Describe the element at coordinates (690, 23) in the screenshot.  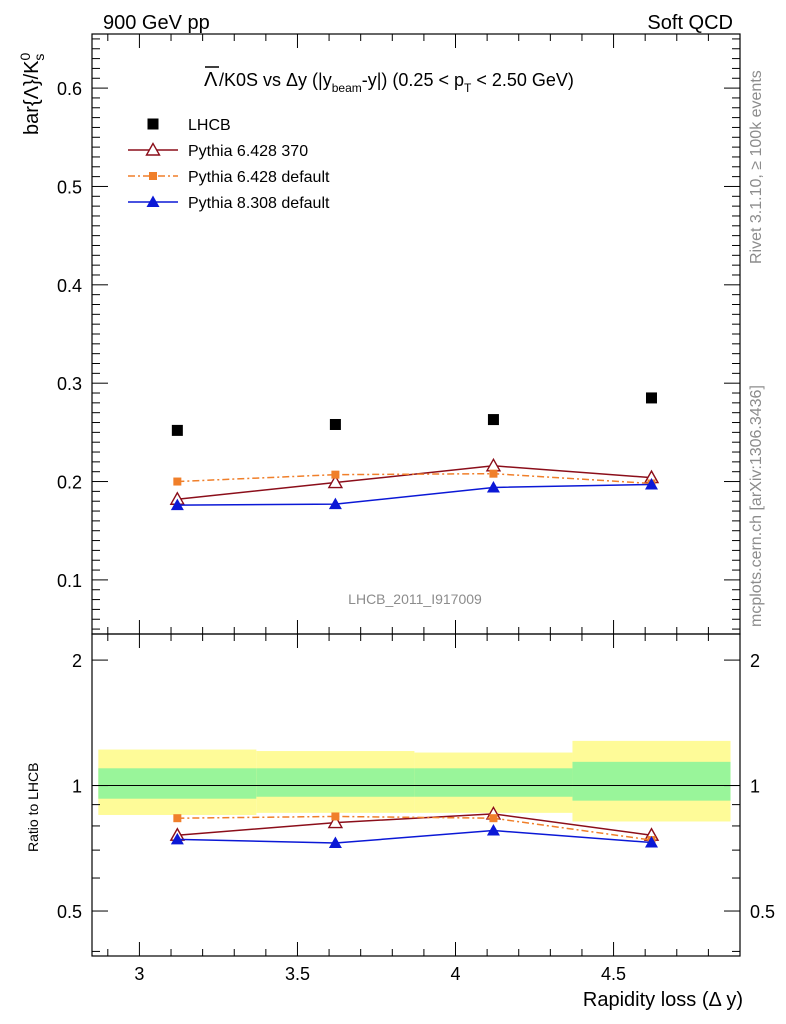
I see `header-right: Soft QCD` at that location.